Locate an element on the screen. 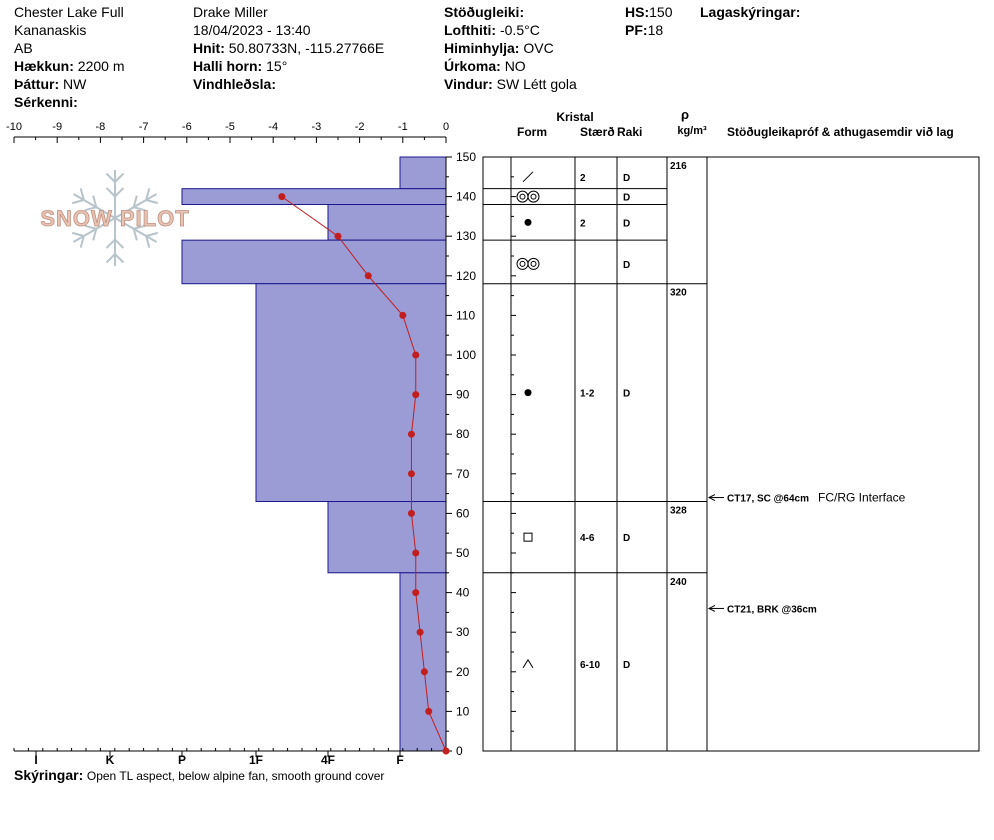 The width and height of the screenshot is (994, 840). form-header: Form is located at coordinates (532, 132).